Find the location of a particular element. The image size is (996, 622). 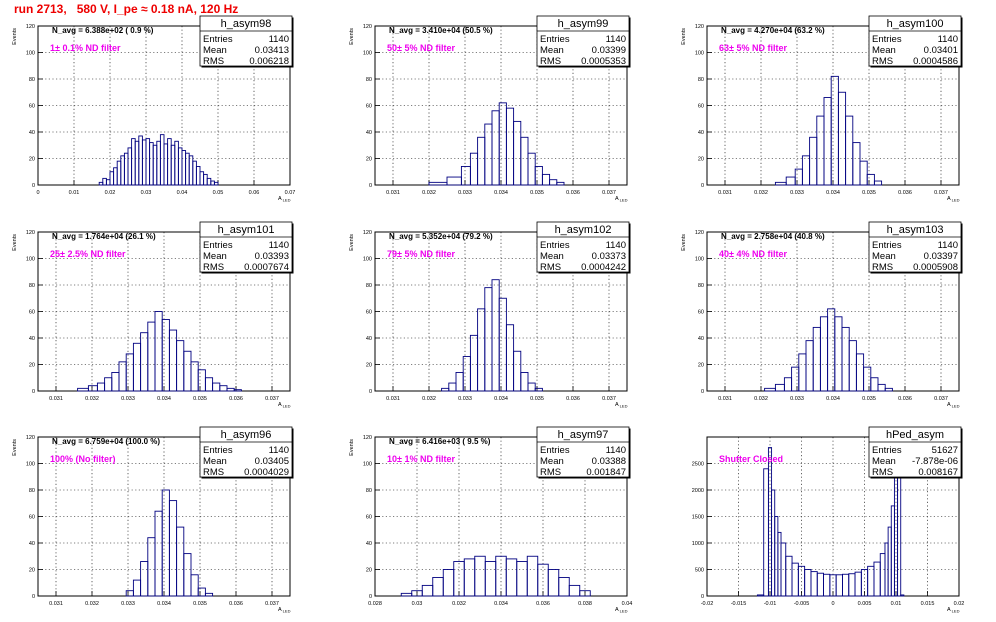

stat-value-mean: 0.03373 is located at coordinates (609, 256).